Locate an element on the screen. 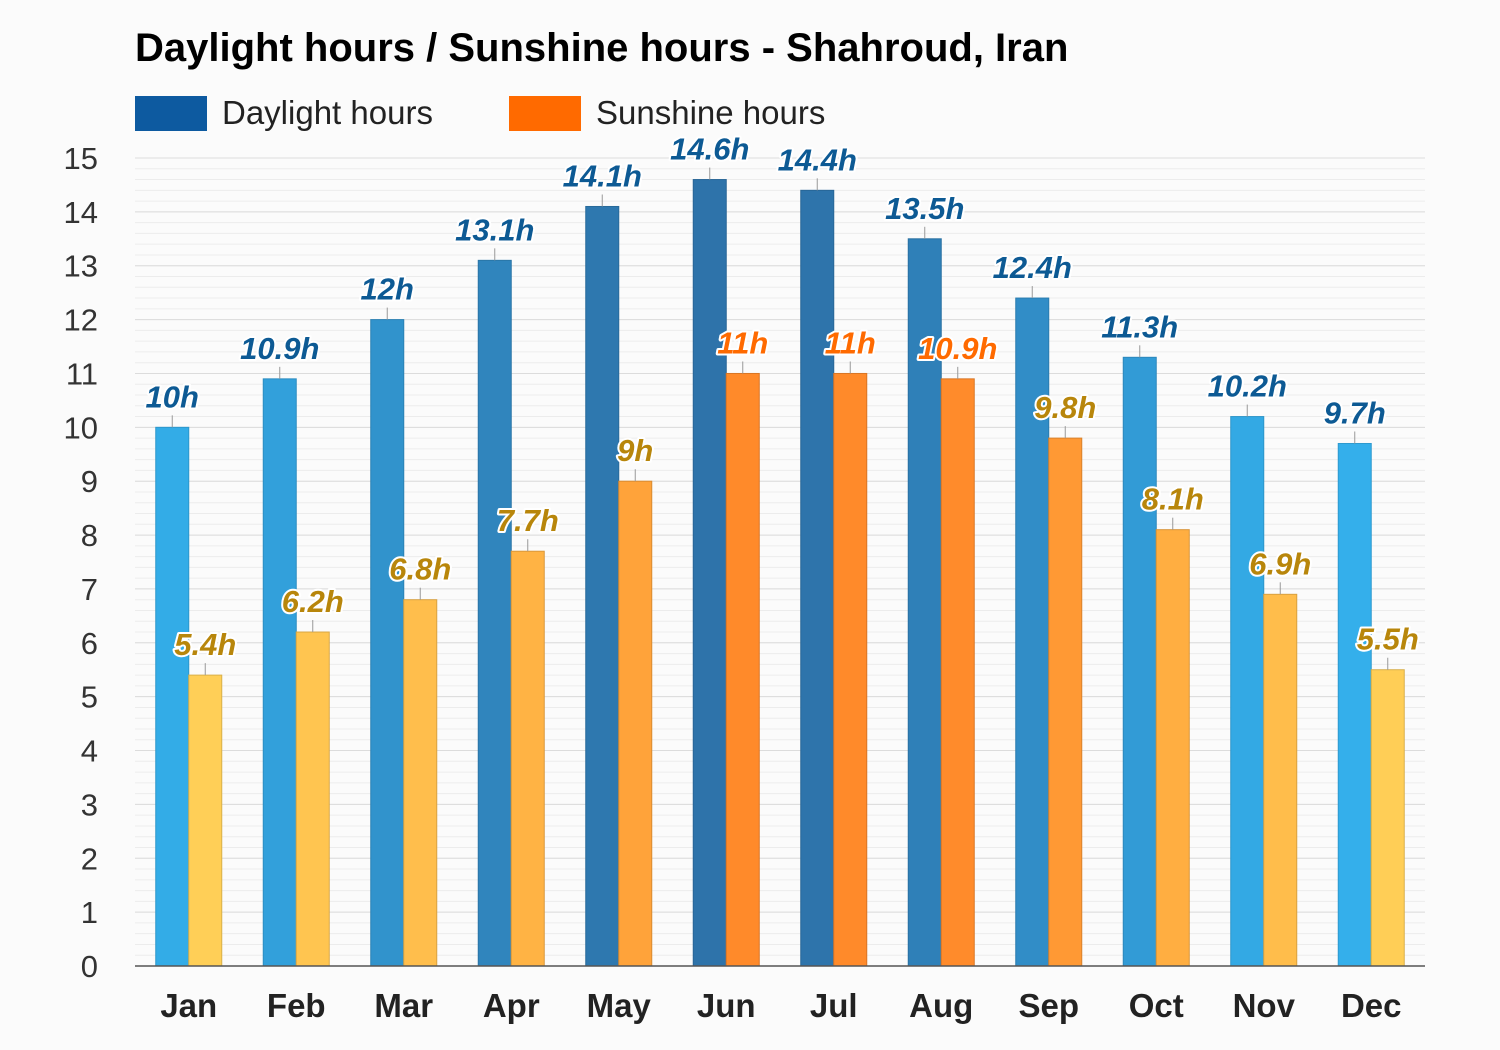 The height and width of the screenshot is (1050, 1500). y-tick-label: 10 is located at coordinates (81, 427).